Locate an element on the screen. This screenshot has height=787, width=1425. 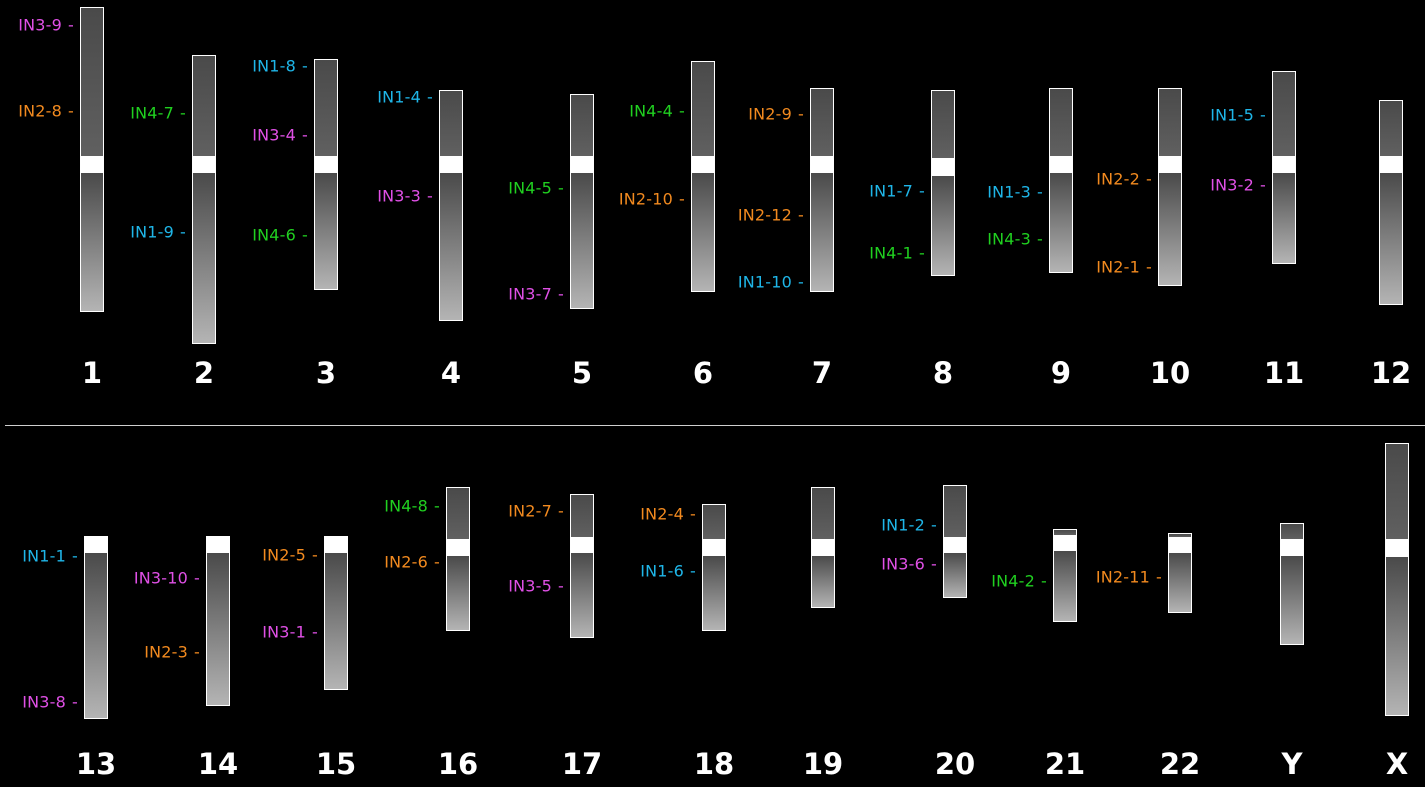
marker-in3-6: IN3-6- is located at coordinates (909, 564).